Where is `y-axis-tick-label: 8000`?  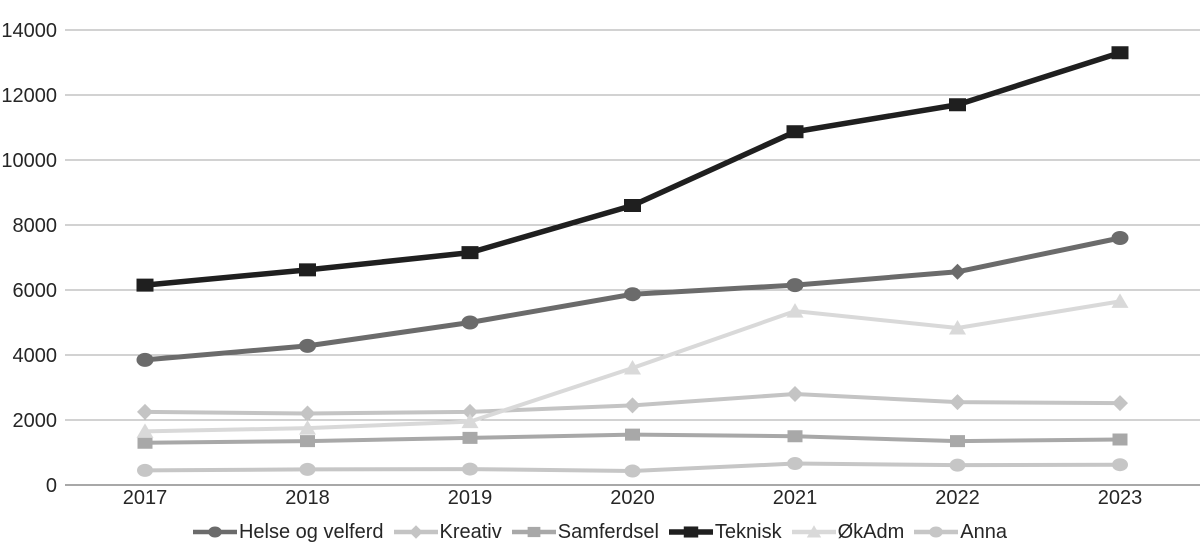 y-axis-tick-label: 8000 is located at coordinates (35, 226).